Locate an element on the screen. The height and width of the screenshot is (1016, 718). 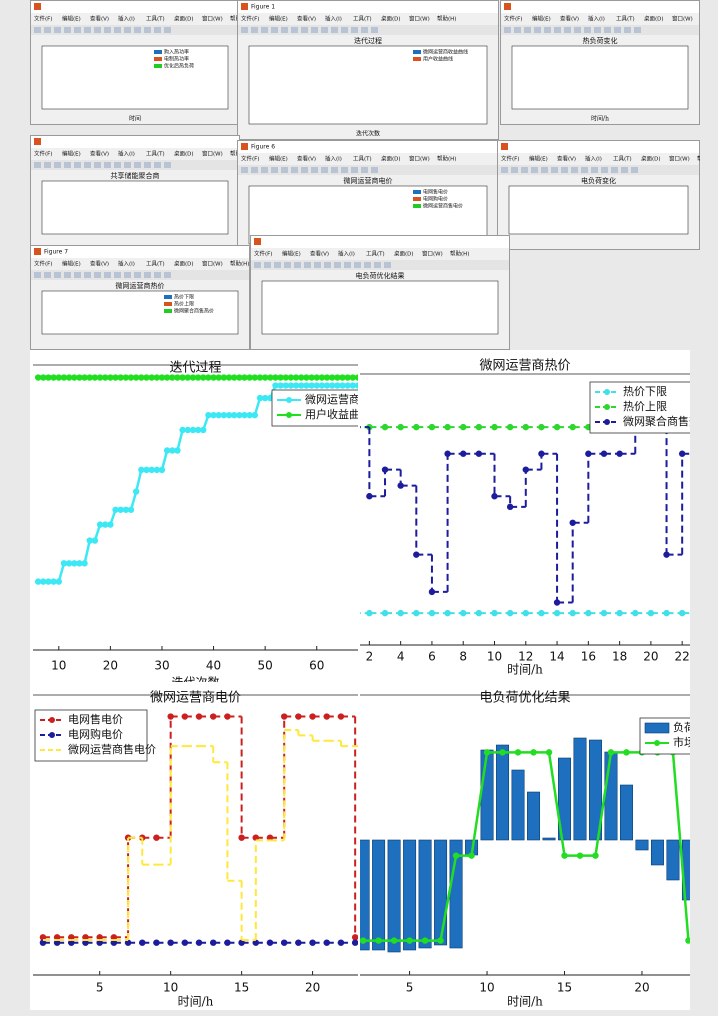
menu-item: 文件(F) is located at coordinates (43, 264).